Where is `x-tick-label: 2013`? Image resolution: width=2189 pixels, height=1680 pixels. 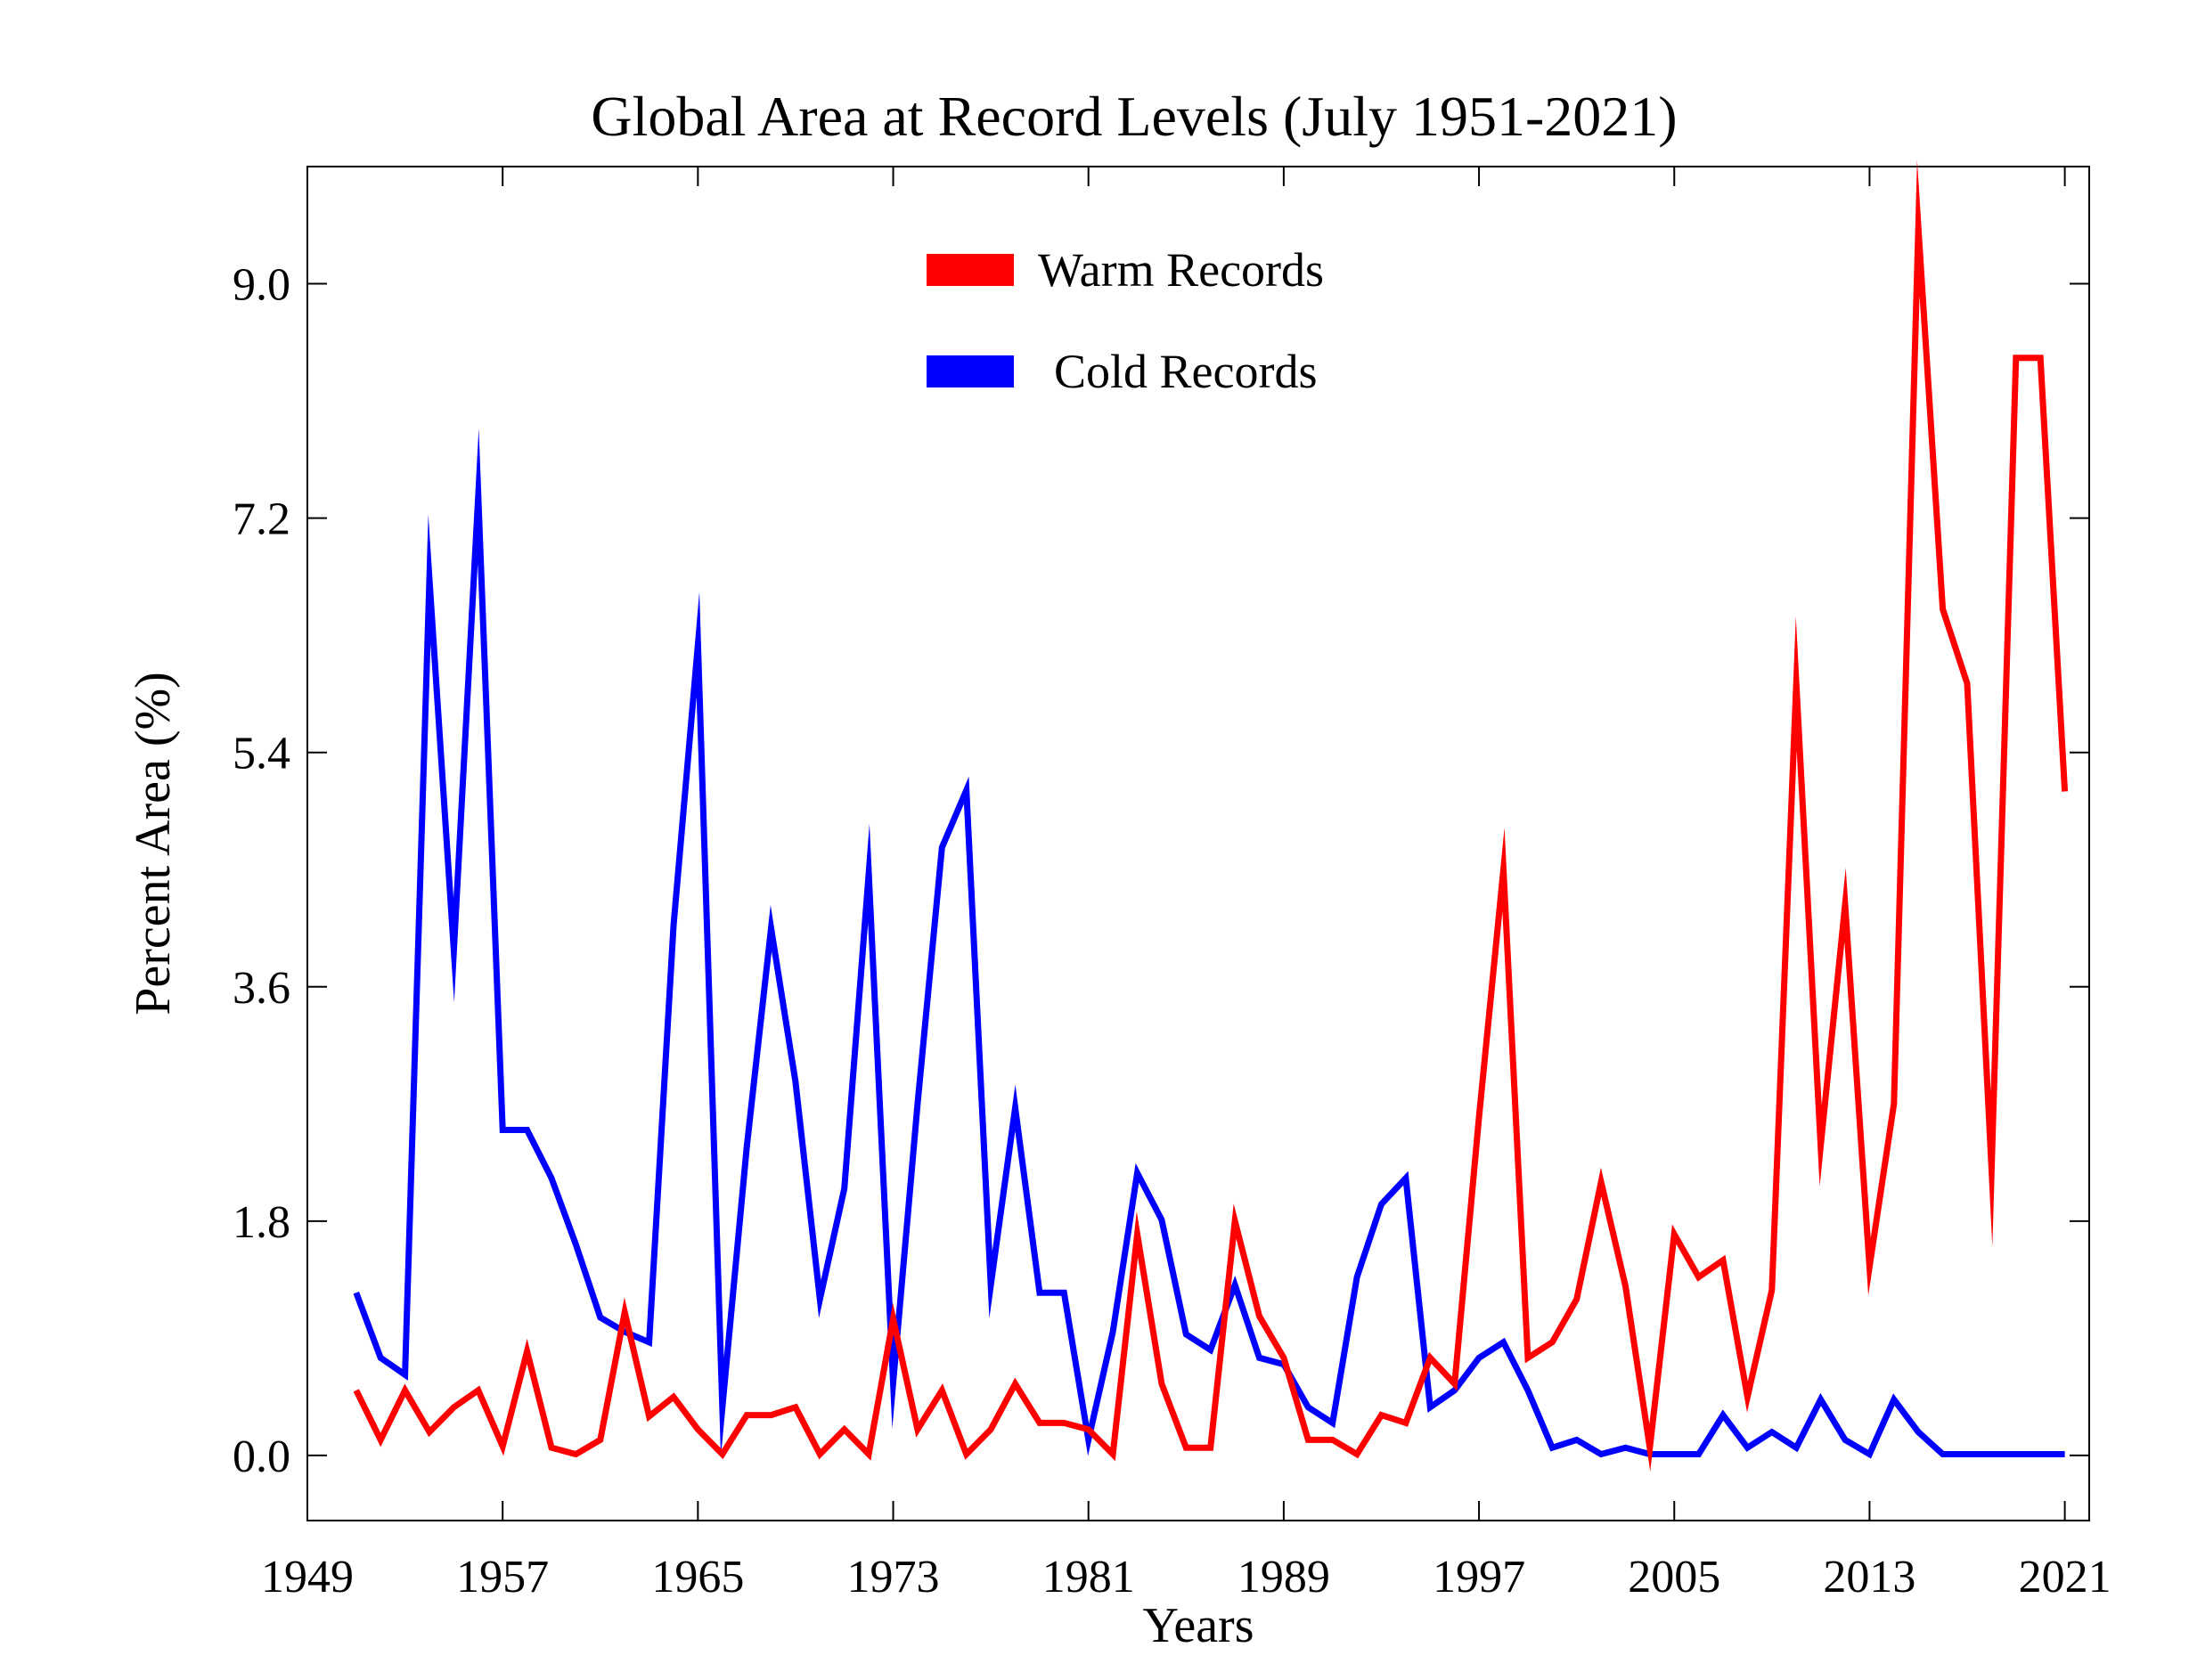 x-tick-label: 2013 is located at coordinates (1869, 1578).